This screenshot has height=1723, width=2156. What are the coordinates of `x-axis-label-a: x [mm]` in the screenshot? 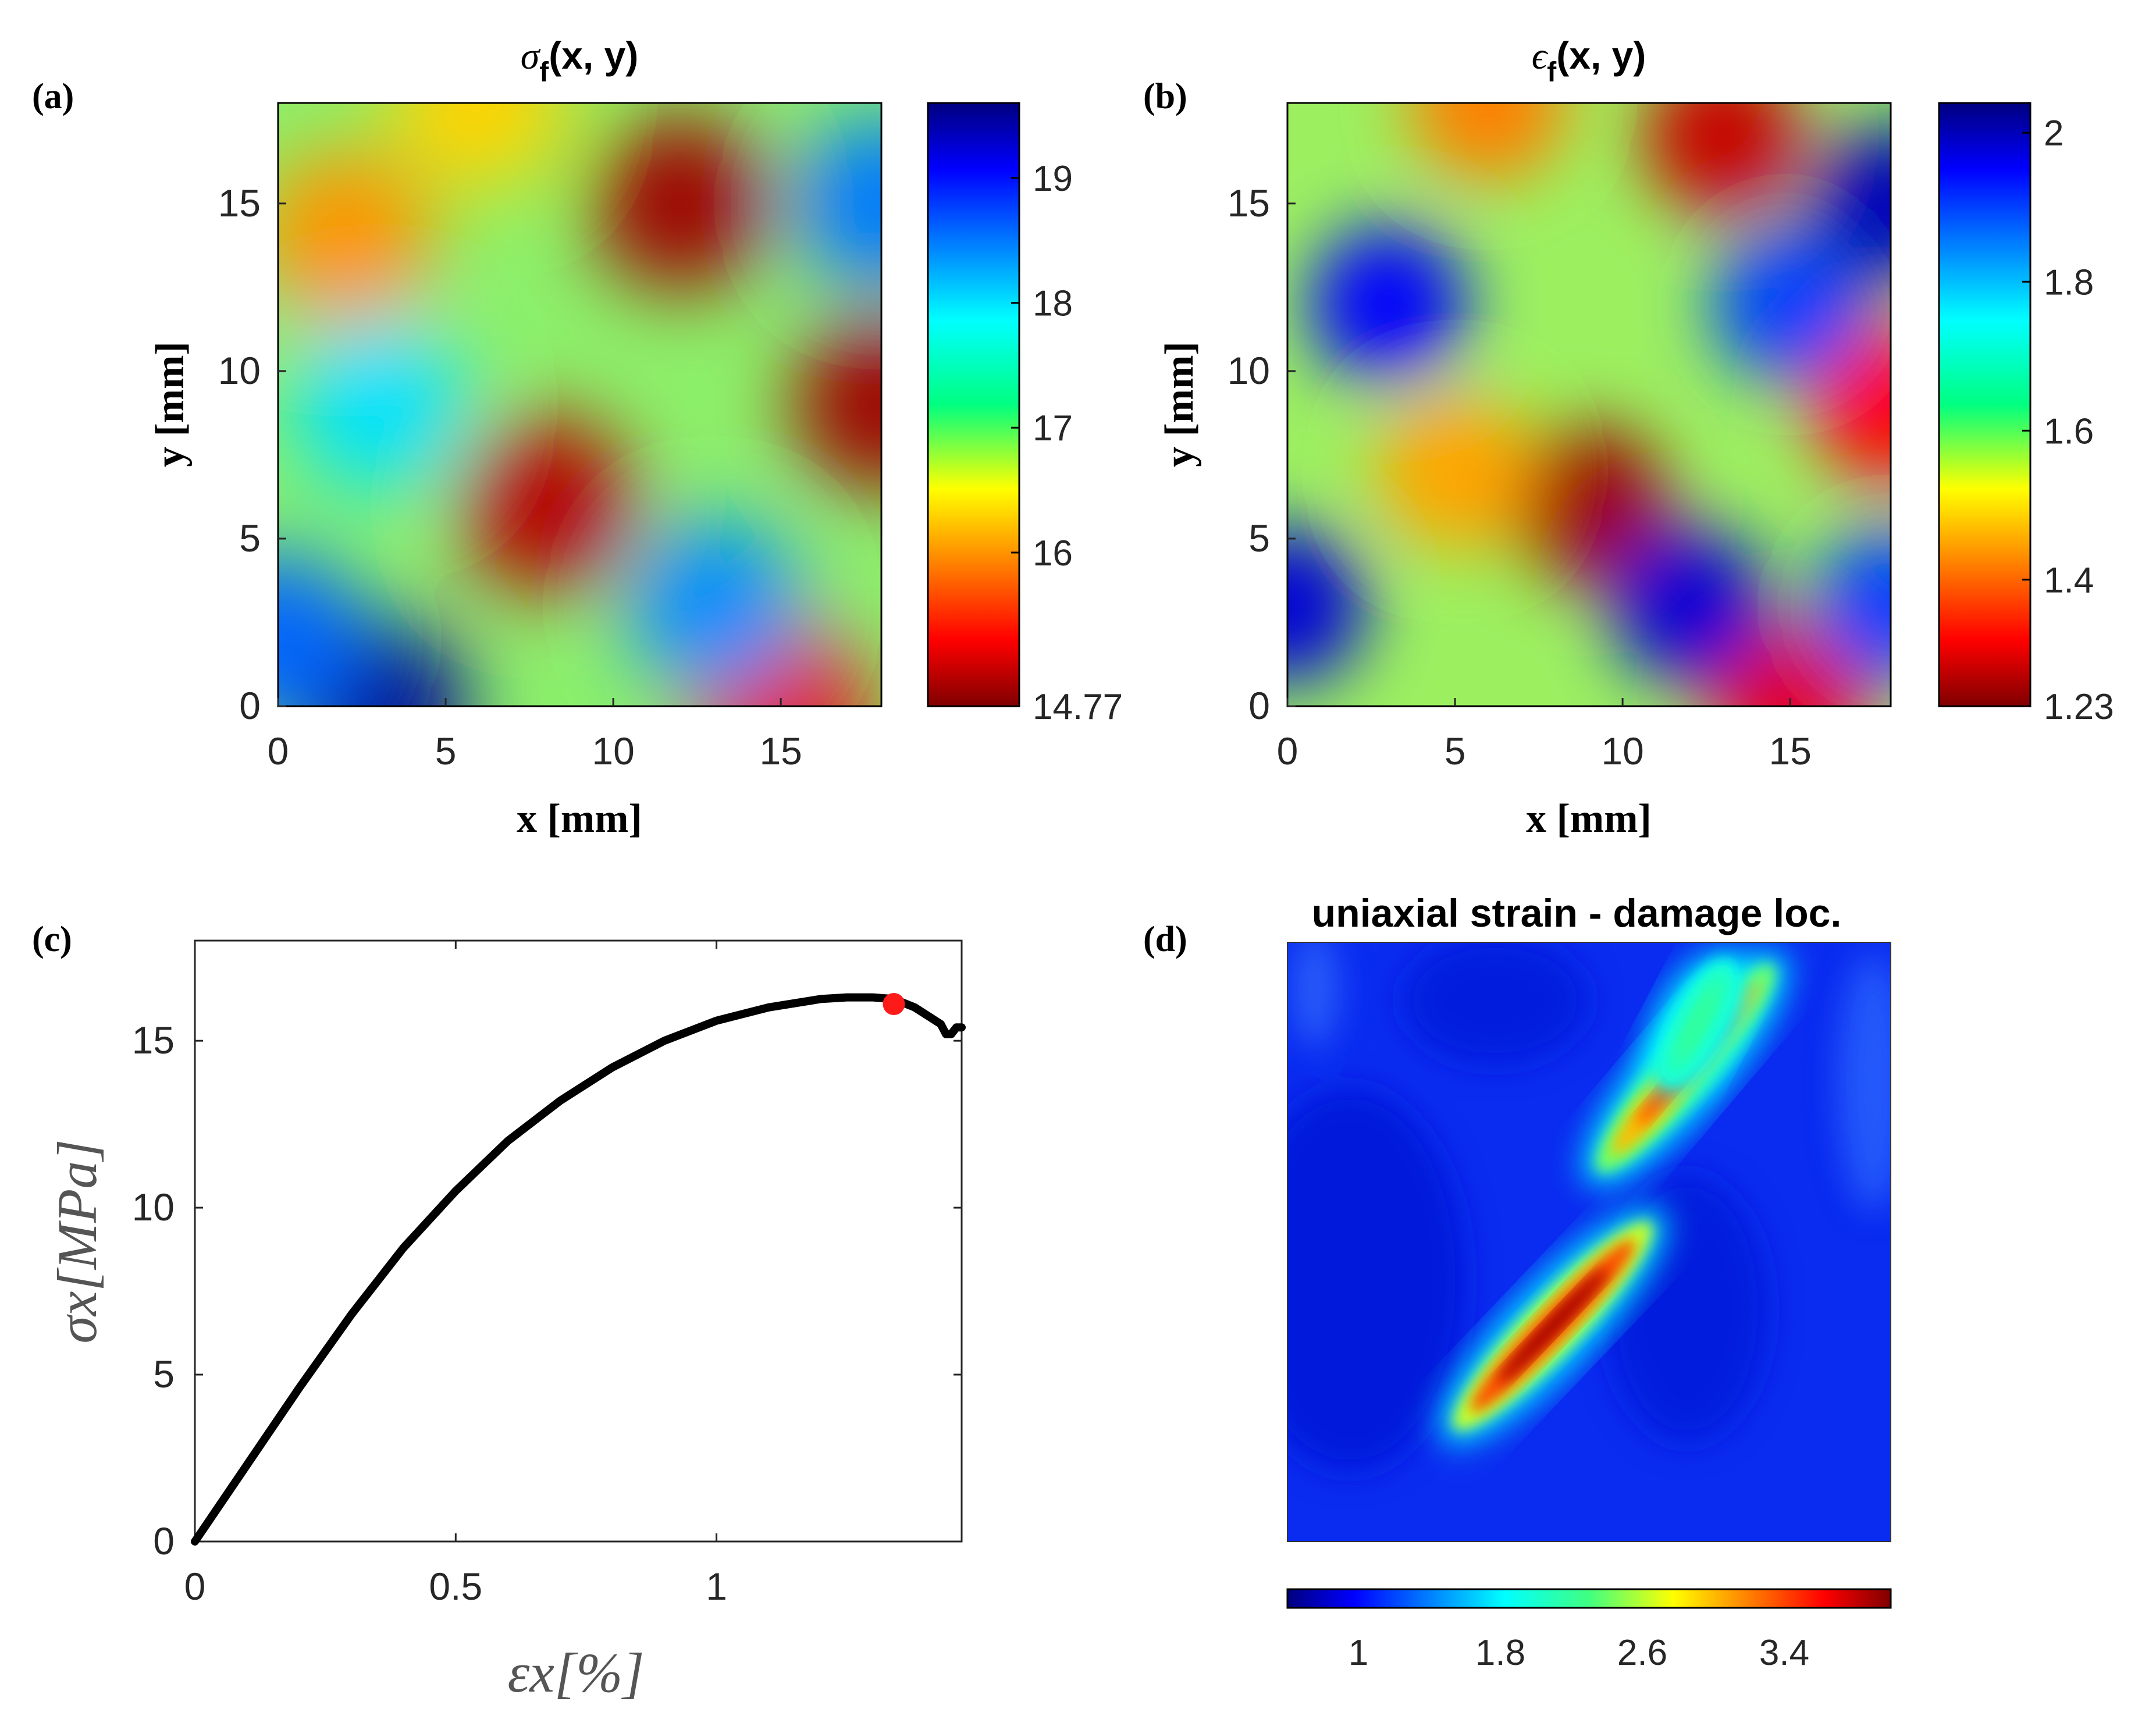 It's located at (579, 819).